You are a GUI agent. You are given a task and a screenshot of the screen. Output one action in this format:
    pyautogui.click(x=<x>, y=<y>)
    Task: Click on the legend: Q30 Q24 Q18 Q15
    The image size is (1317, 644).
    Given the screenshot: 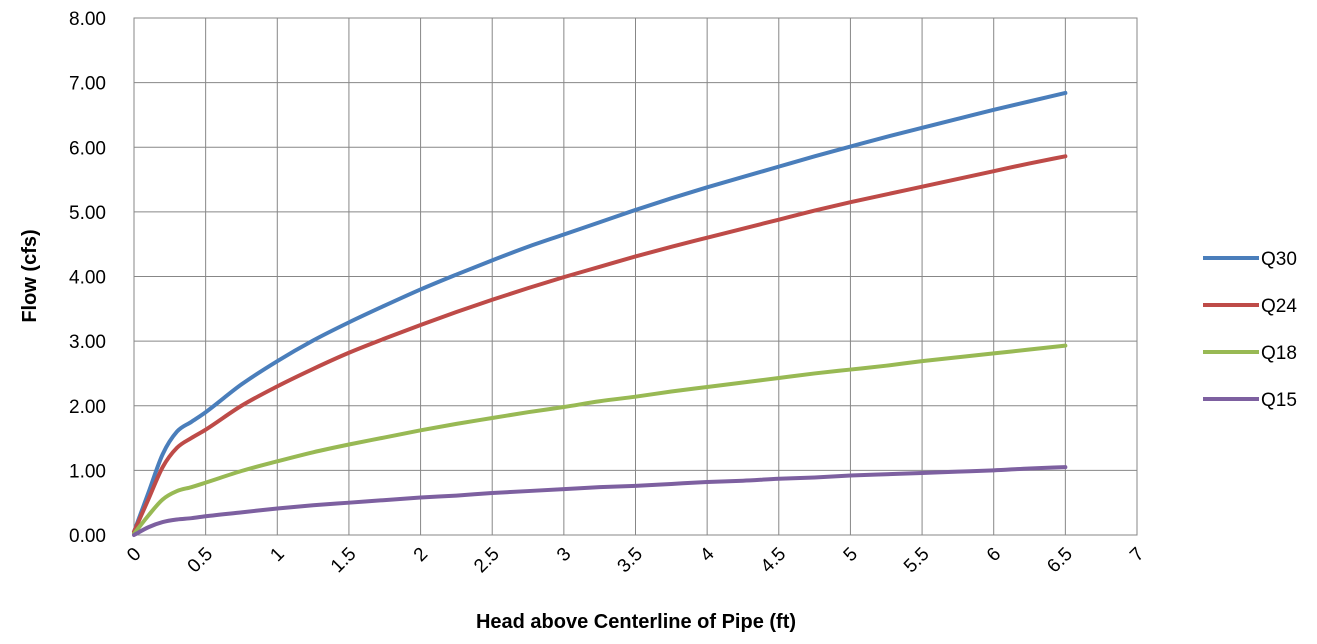 What is the action you would take?
    pyautogui.click(x=1250, y=330)
    